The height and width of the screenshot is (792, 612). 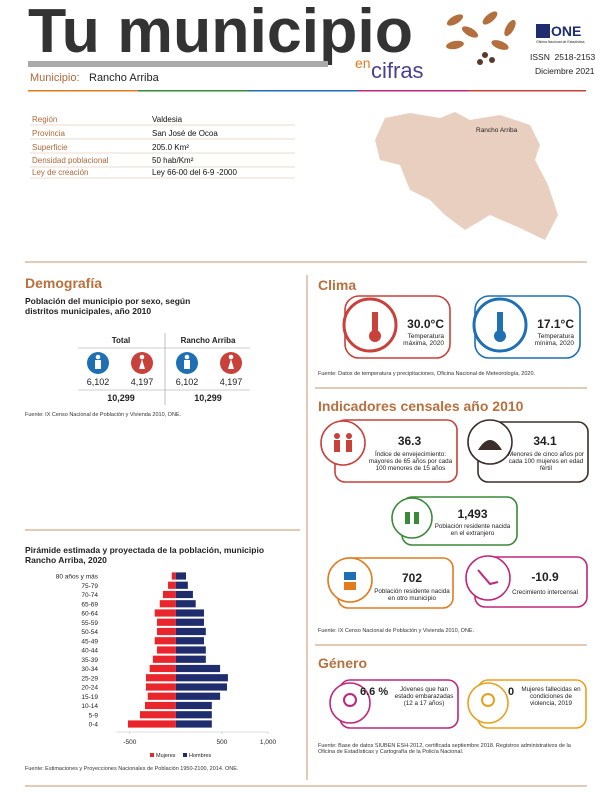 I want to click on municipio: Rancho Arriba, so click(x=124, y=78).